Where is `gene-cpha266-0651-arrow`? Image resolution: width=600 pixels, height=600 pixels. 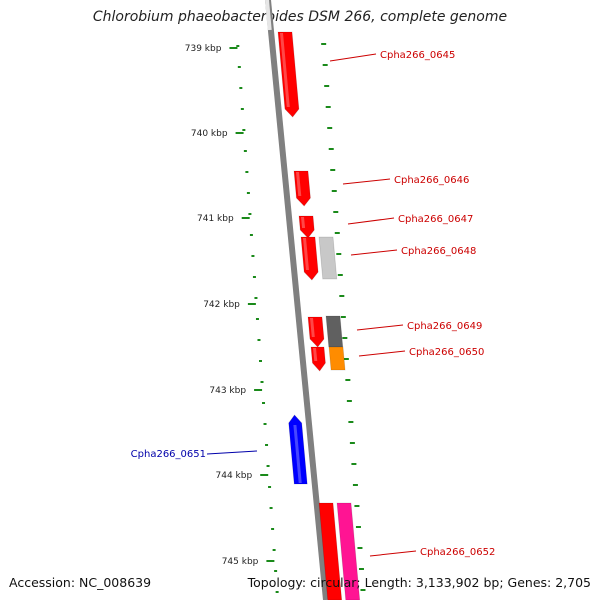
gene-cpha266-0651-arrow is located at coordinates (298, 449).